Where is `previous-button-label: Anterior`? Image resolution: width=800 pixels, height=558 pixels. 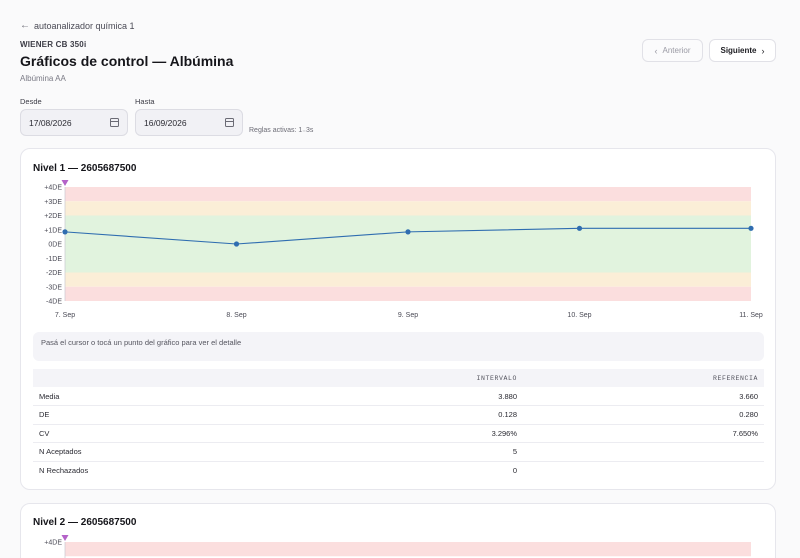
previous-button-label: Anterior is located at coordinates (676, 50).